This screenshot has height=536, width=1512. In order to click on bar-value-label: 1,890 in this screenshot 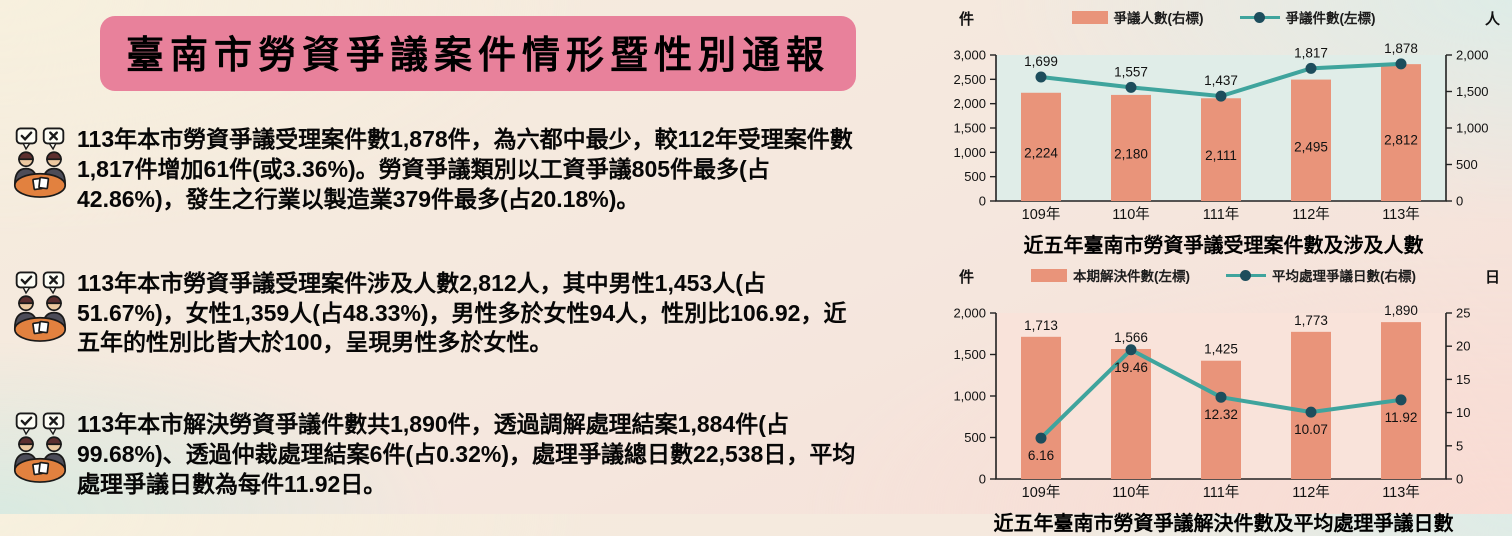, I will do `click(1401, 310)`.